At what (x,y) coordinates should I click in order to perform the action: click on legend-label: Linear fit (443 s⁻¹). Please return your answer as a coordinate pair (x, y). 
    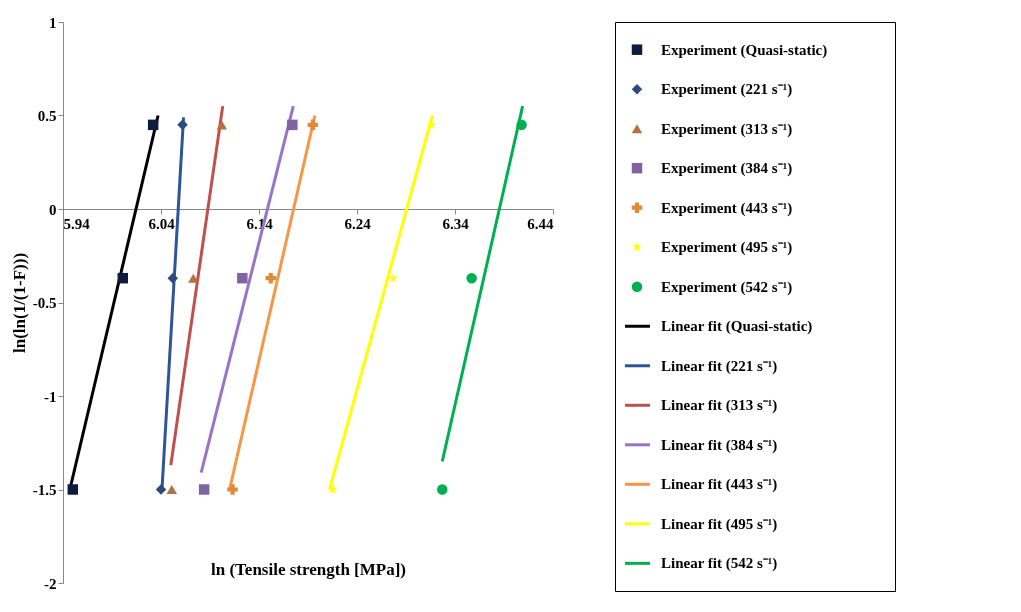
    Looking at the image, I should click on (719, 485).